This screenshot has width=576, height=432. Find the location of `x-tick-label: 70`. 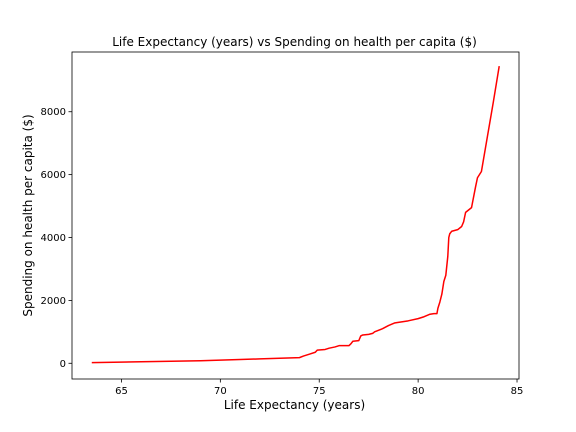

x-tick-label: 70 is located at coordinates (220, 391).